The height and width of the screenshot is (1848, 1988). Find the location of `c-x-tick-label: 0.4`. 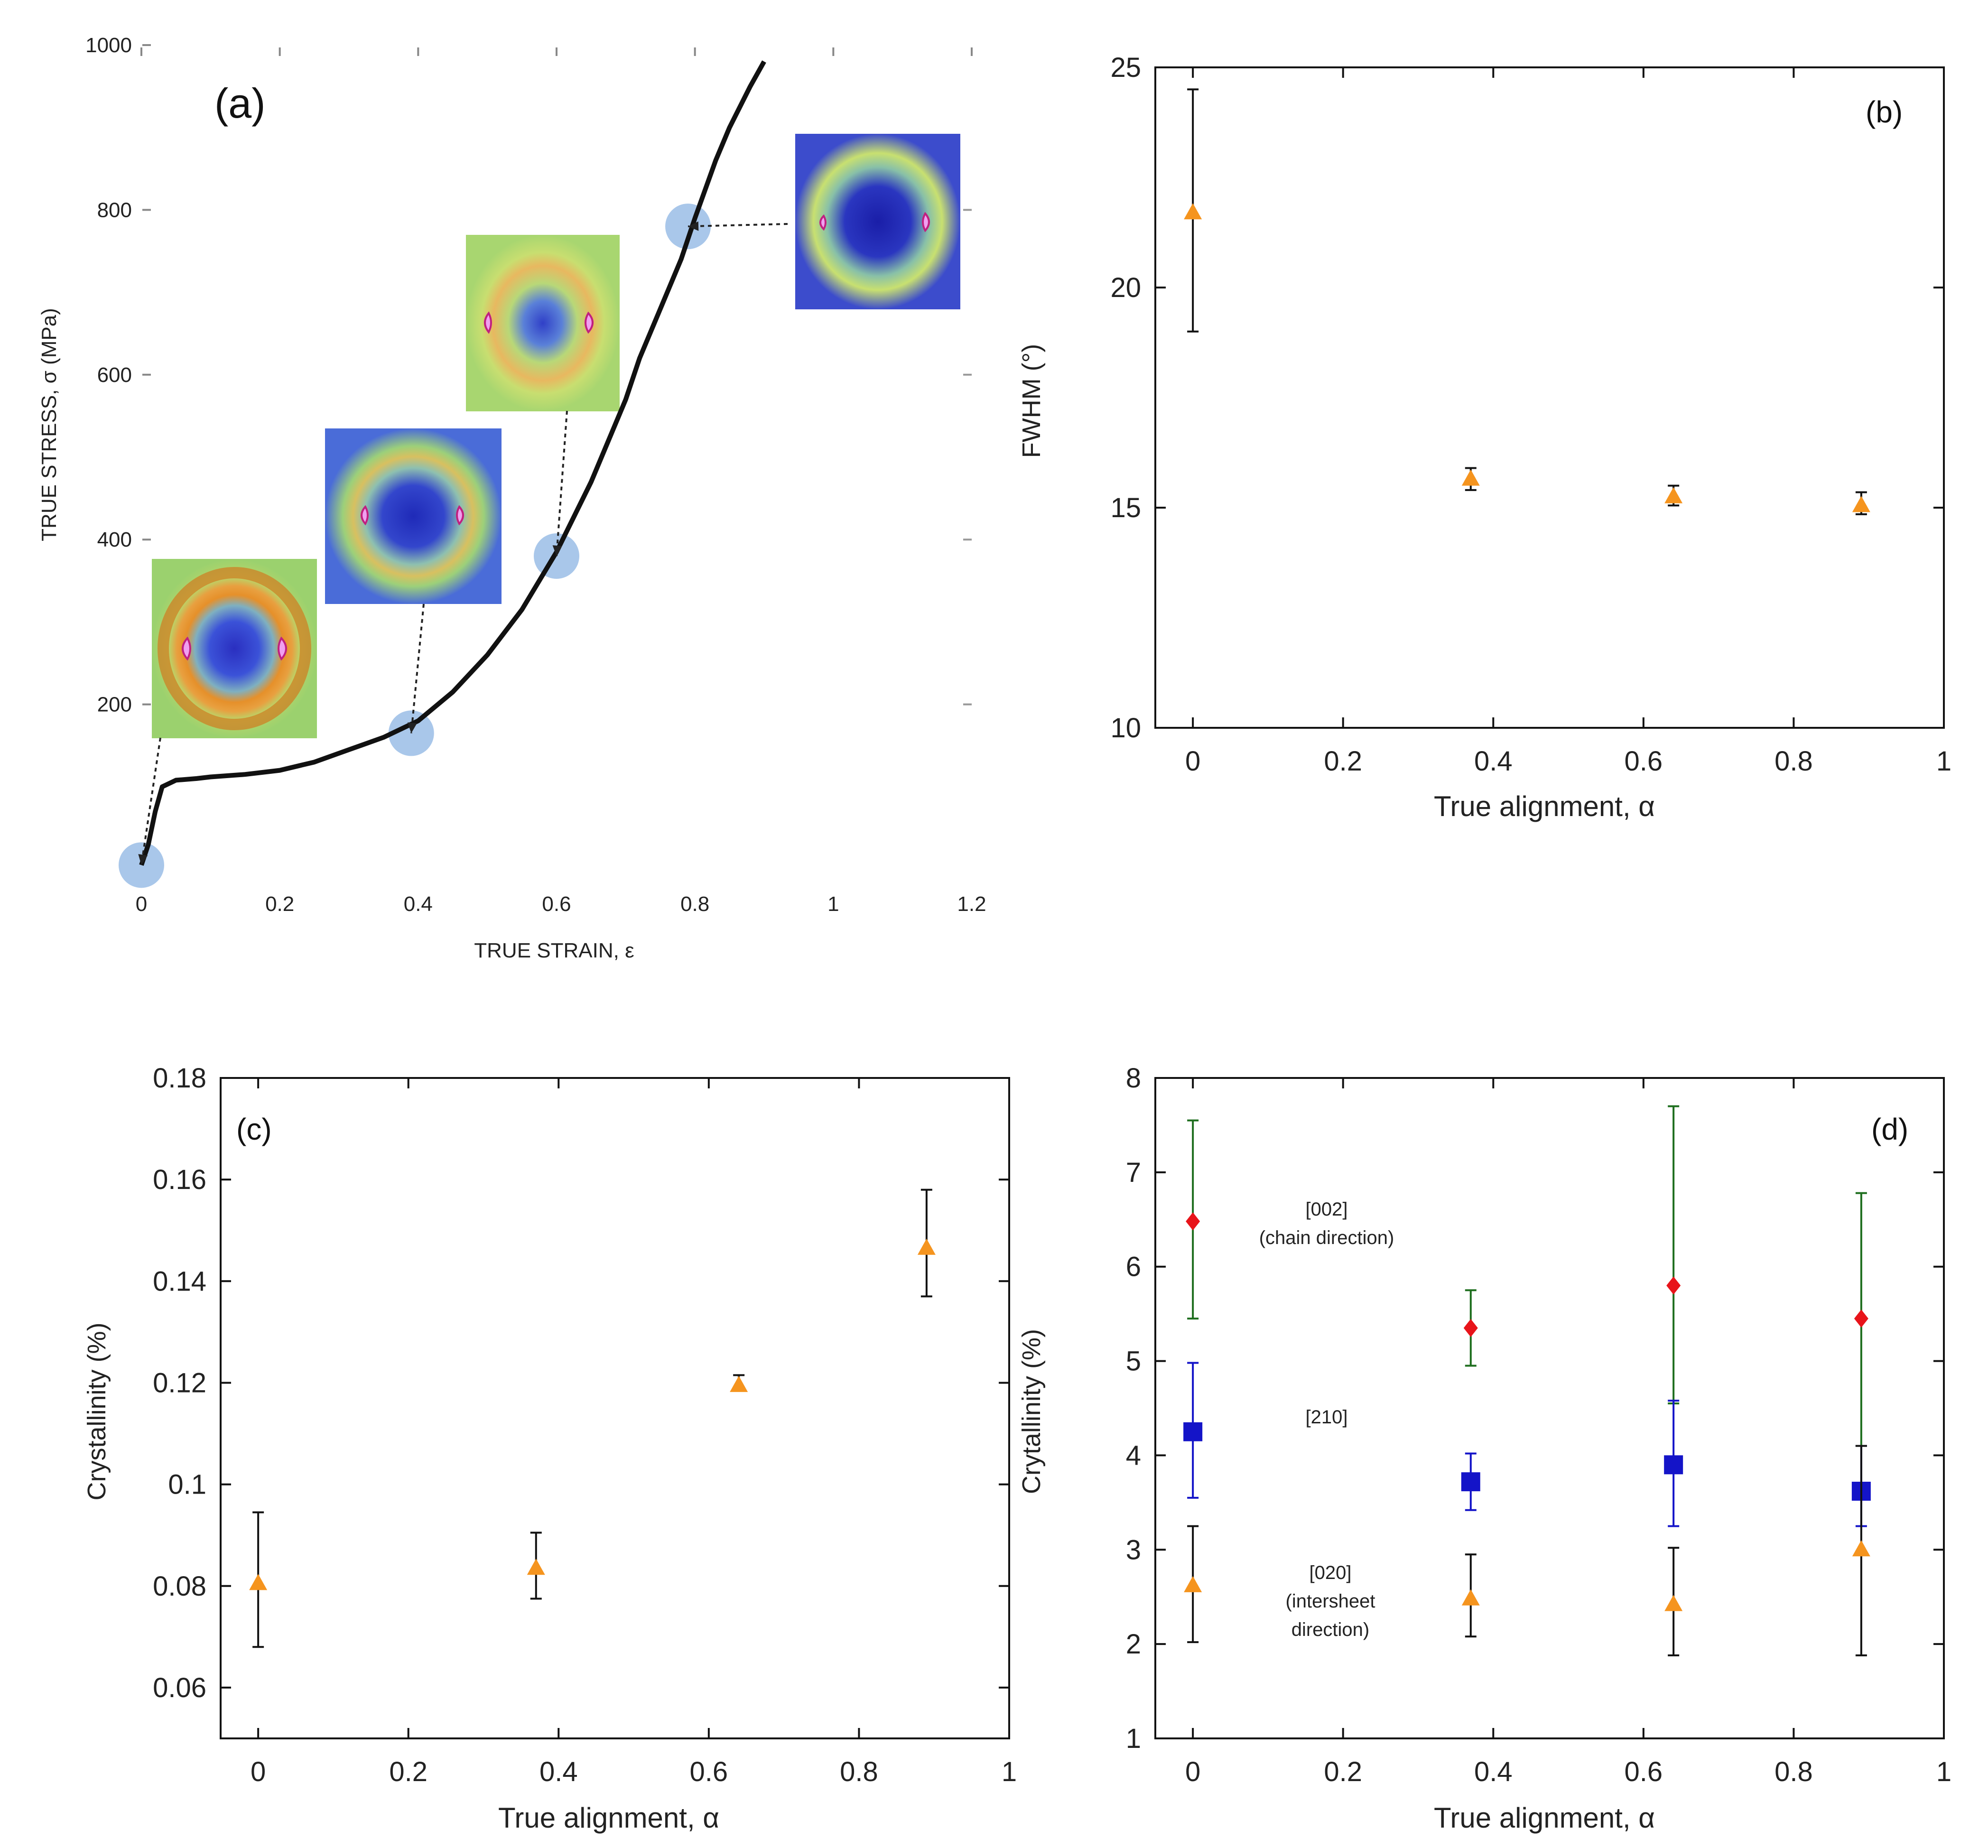

c-x-tick-label: 0.4 is located at coordinates (559, 1771).